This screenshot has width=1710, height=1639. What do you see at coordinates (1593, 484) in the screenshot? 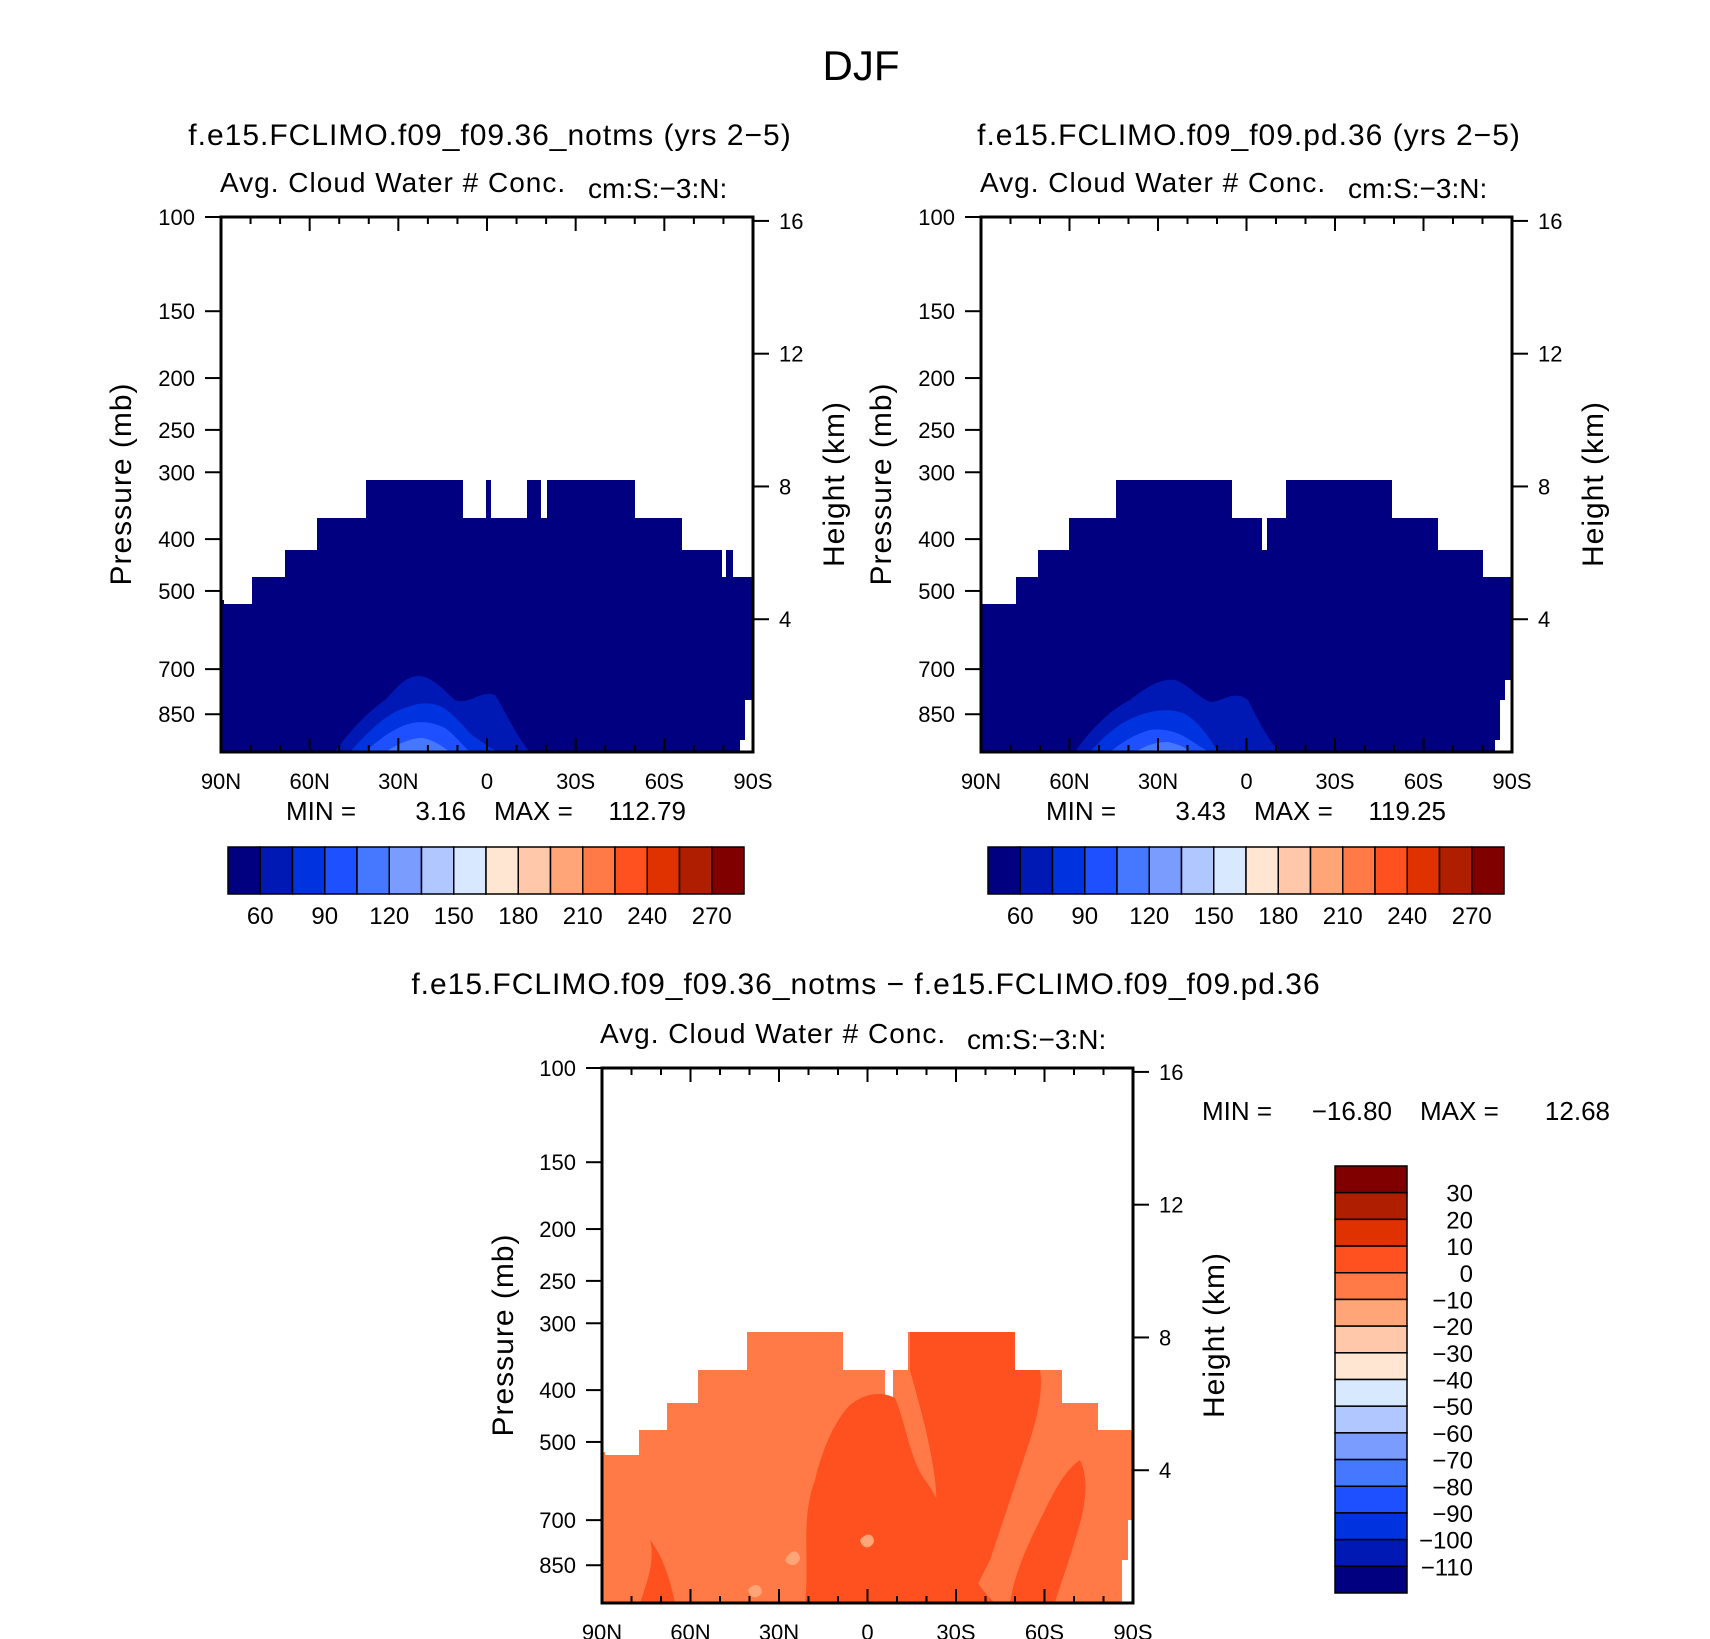
I see `y-axis-right-label: Height (km)` at bounding box center [1593, 484].